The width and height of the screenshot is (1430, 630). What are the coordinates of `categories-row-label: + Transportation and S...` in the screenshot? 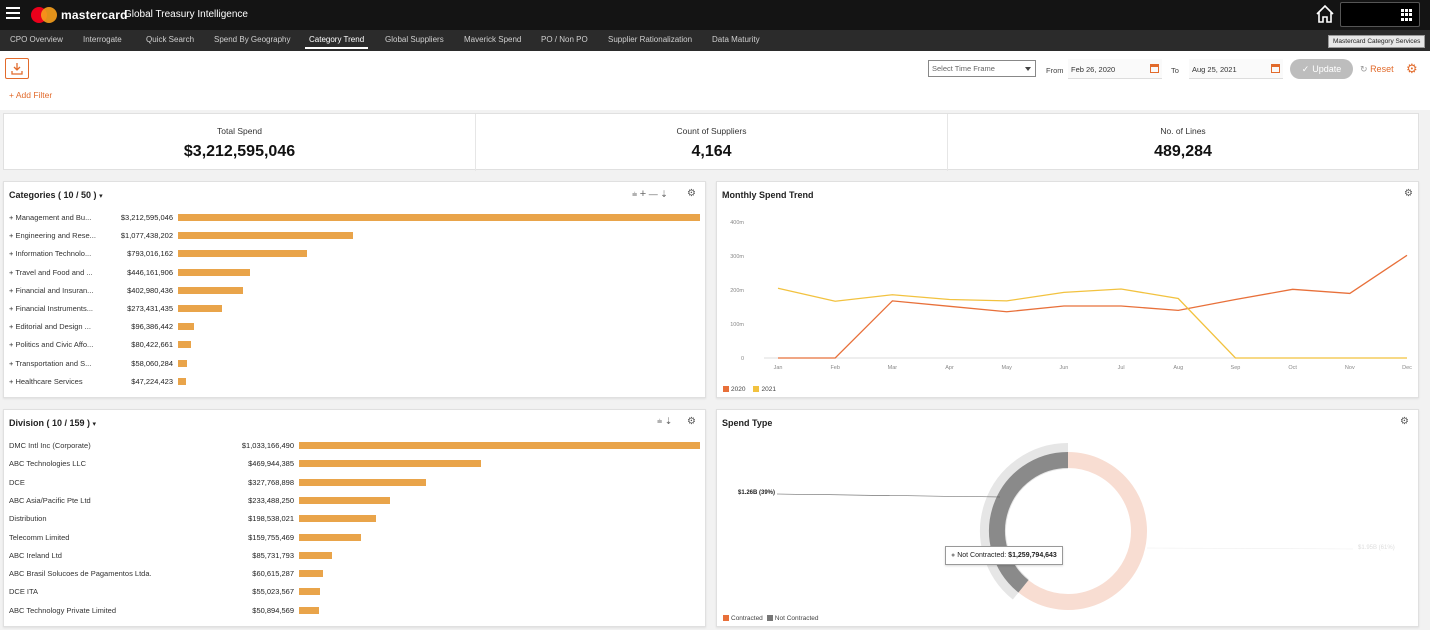 It's located at (50, 363).